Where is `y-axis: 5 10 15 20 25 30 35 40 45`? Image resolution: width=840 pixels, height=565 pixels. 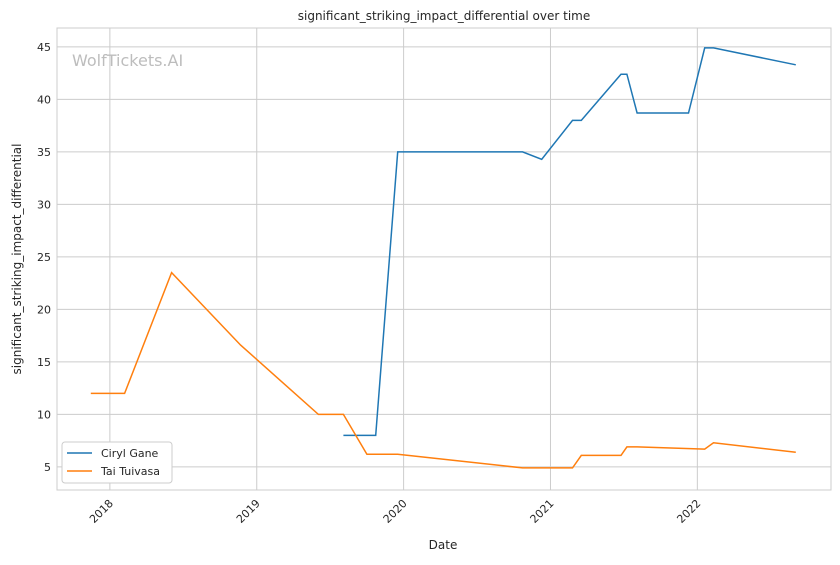
y-axis: 5 10 15 20 25 30 35 40 45 is located at coordinates (44, 257).